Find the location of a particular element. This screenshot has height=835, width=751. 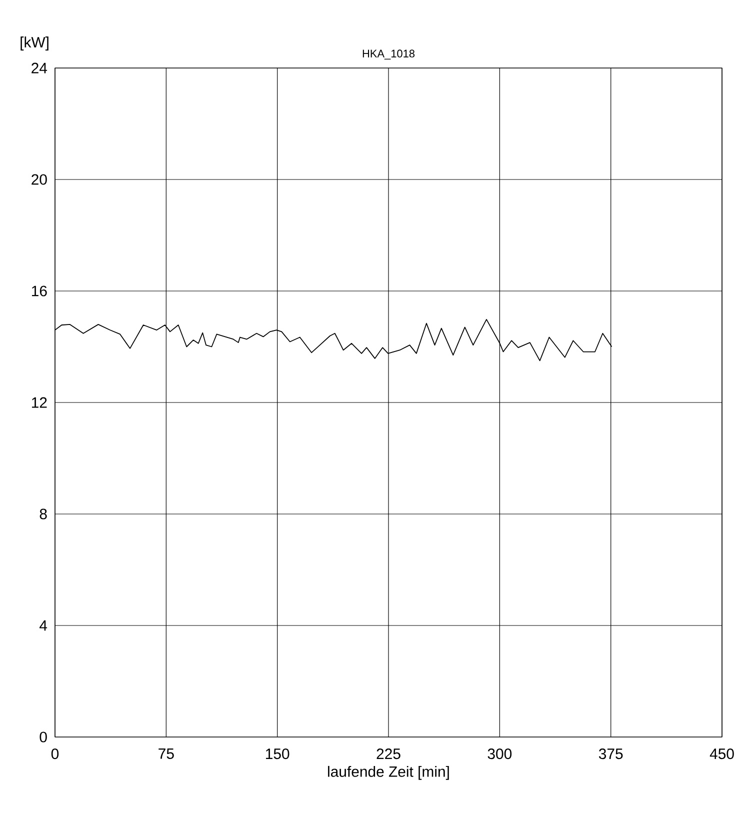

x-axis-title: laufende Zeit [min] is located at coordinates (388, 773).